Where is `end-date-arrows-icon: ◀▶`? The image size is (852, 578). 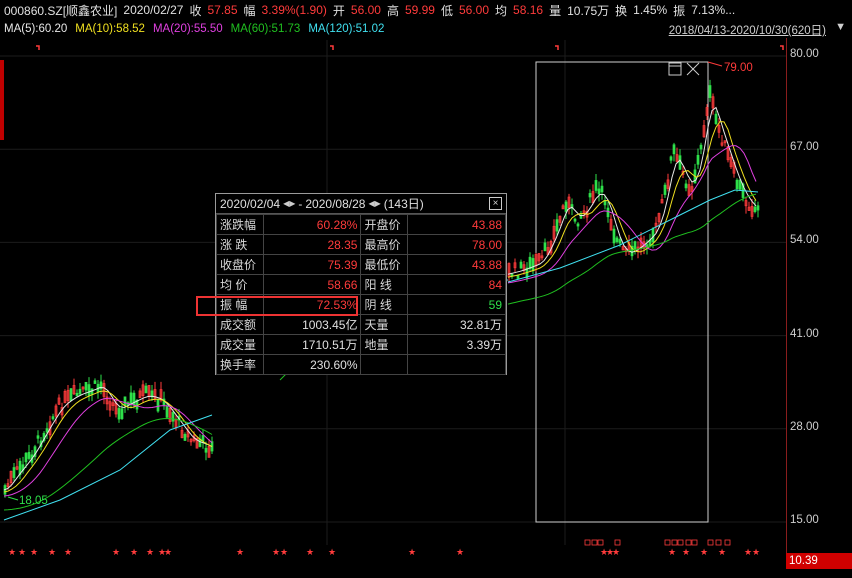 end-date-arrows-icon: ◀▶ is located at coordinates (374, 203).